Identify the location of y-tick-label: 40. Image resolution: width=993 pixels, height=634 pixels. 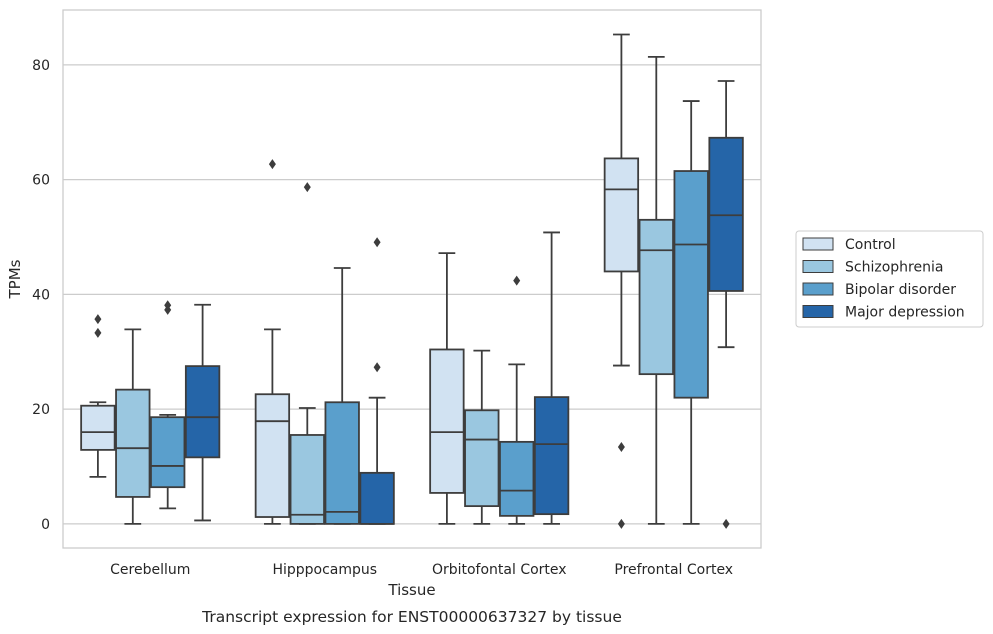
(41, 295).